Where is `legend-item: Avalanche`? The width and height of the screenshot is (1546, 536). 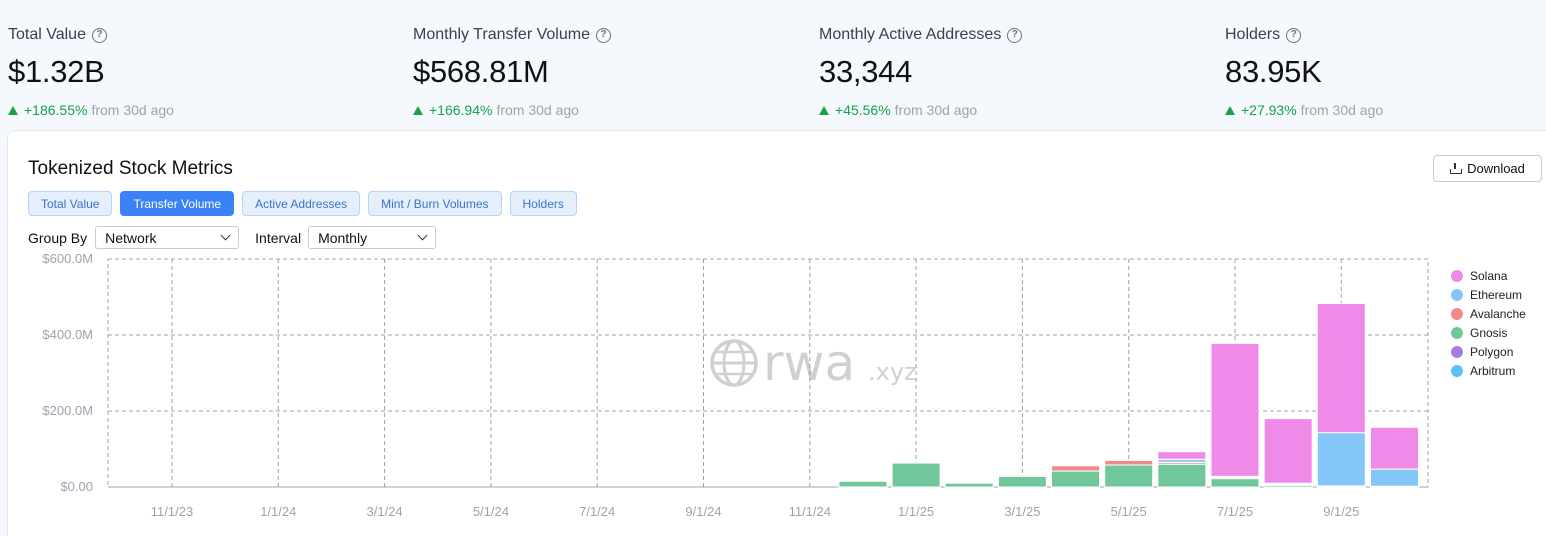
legend-item: Avalanche is located at coordinates (1488, 313).